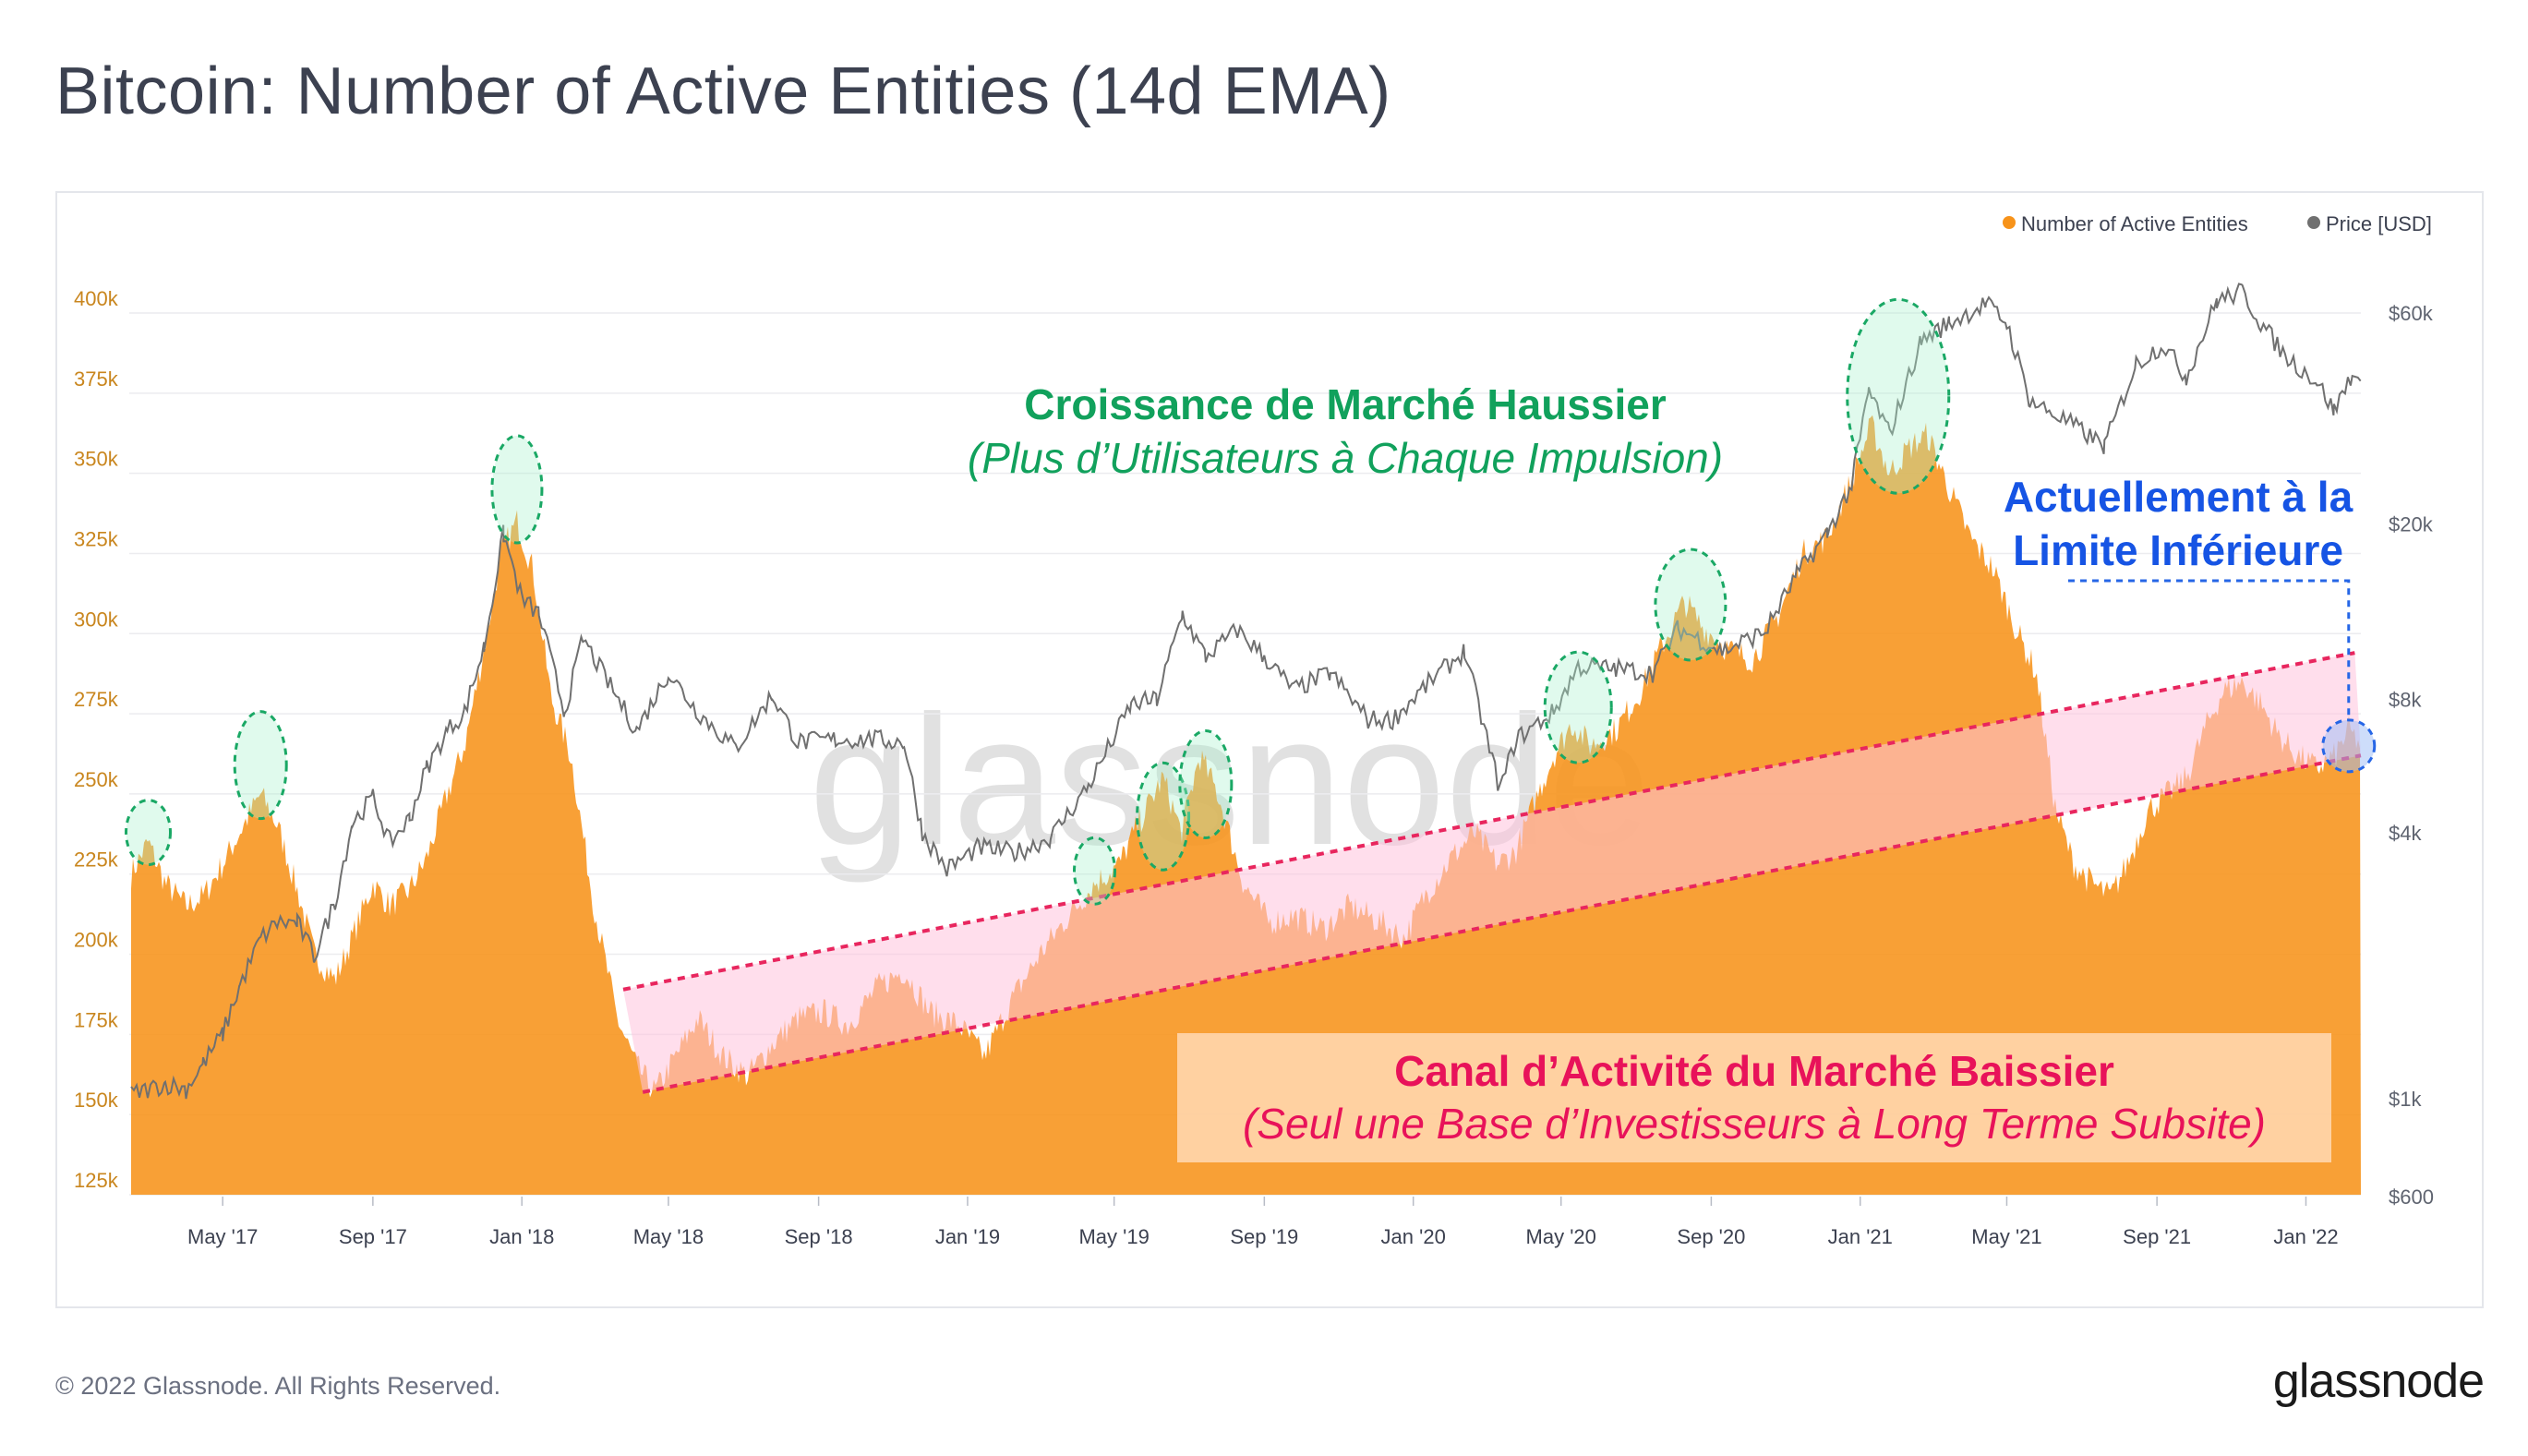 This screenshot has width=2528, height=1456. Describe the element at coordinates (97, 940) in the screenshot. I see `y-left-tick-label: 200k` at that location.